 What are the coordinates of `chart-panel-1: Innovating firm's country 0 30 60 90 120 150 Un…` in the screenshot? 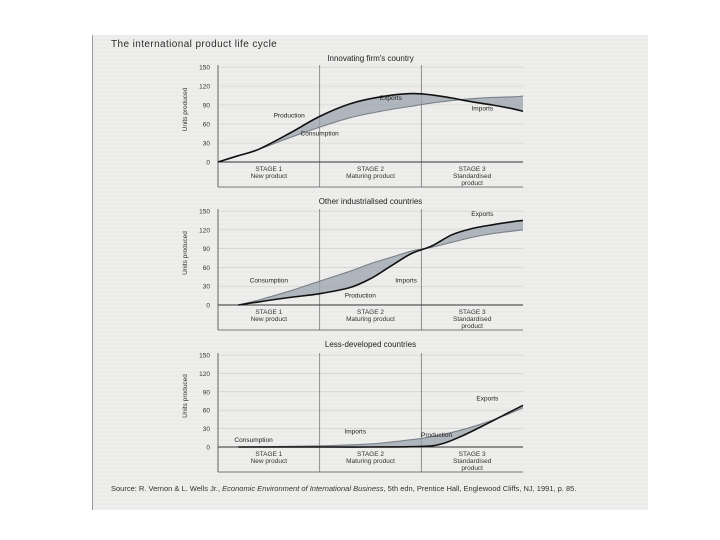 It's located at (353, 121).